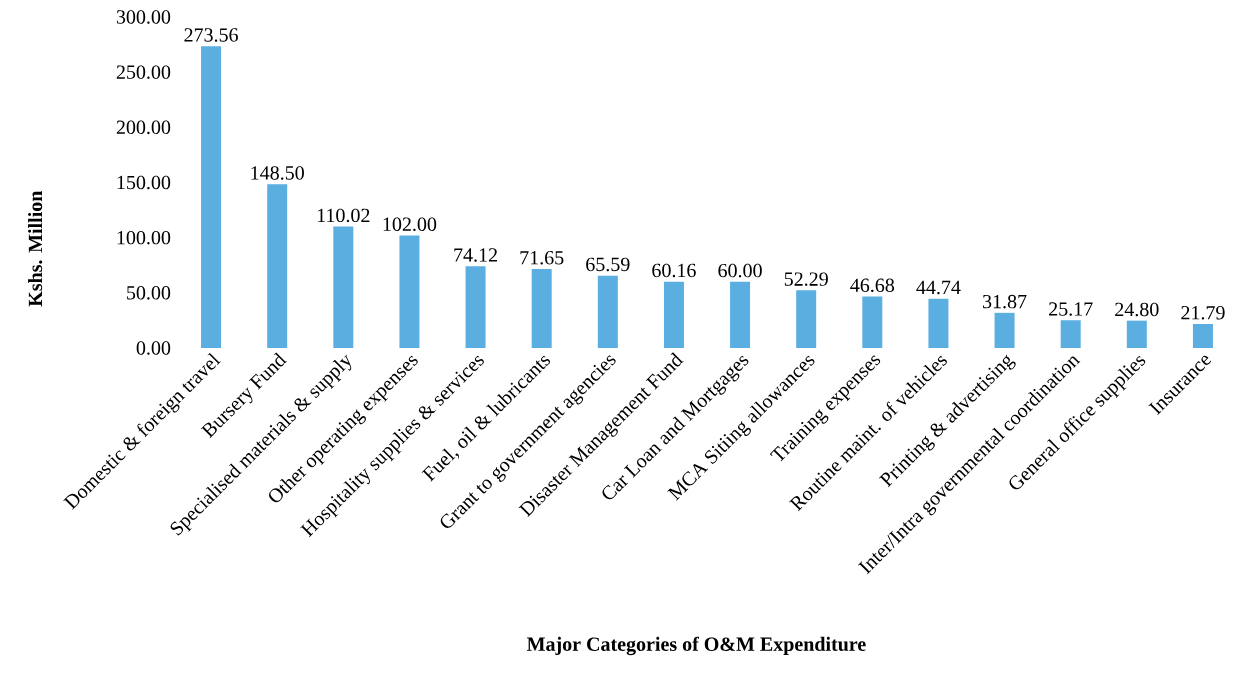 The image size is (1233, 676). Describe the element at coordinates (343, 215) in the screenshot. I see `data-label: 110.02` at that location.